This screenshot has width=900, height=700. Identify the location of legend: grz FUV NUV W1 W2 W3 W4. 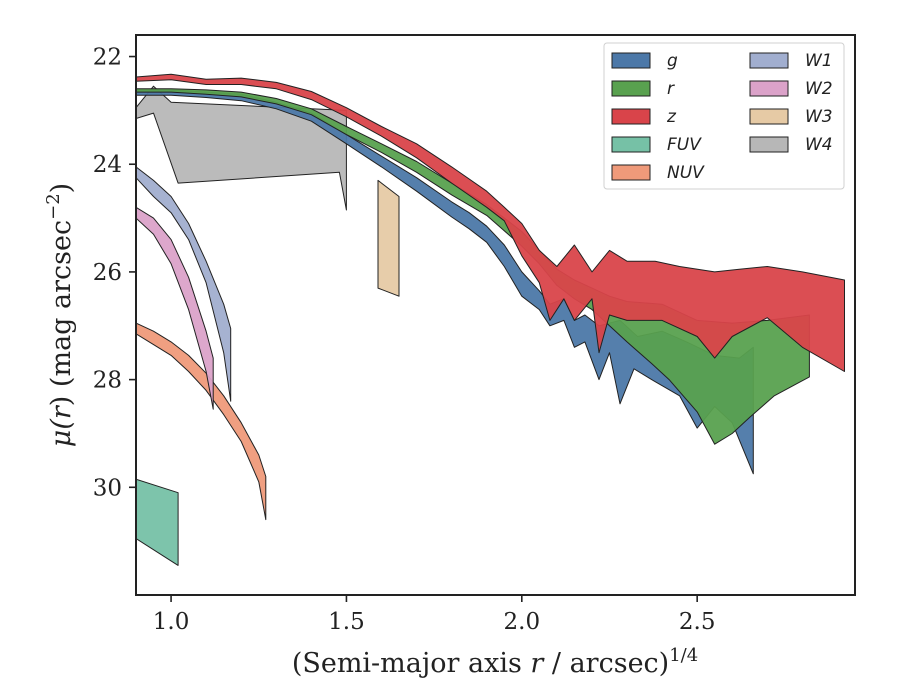
(724, 116).